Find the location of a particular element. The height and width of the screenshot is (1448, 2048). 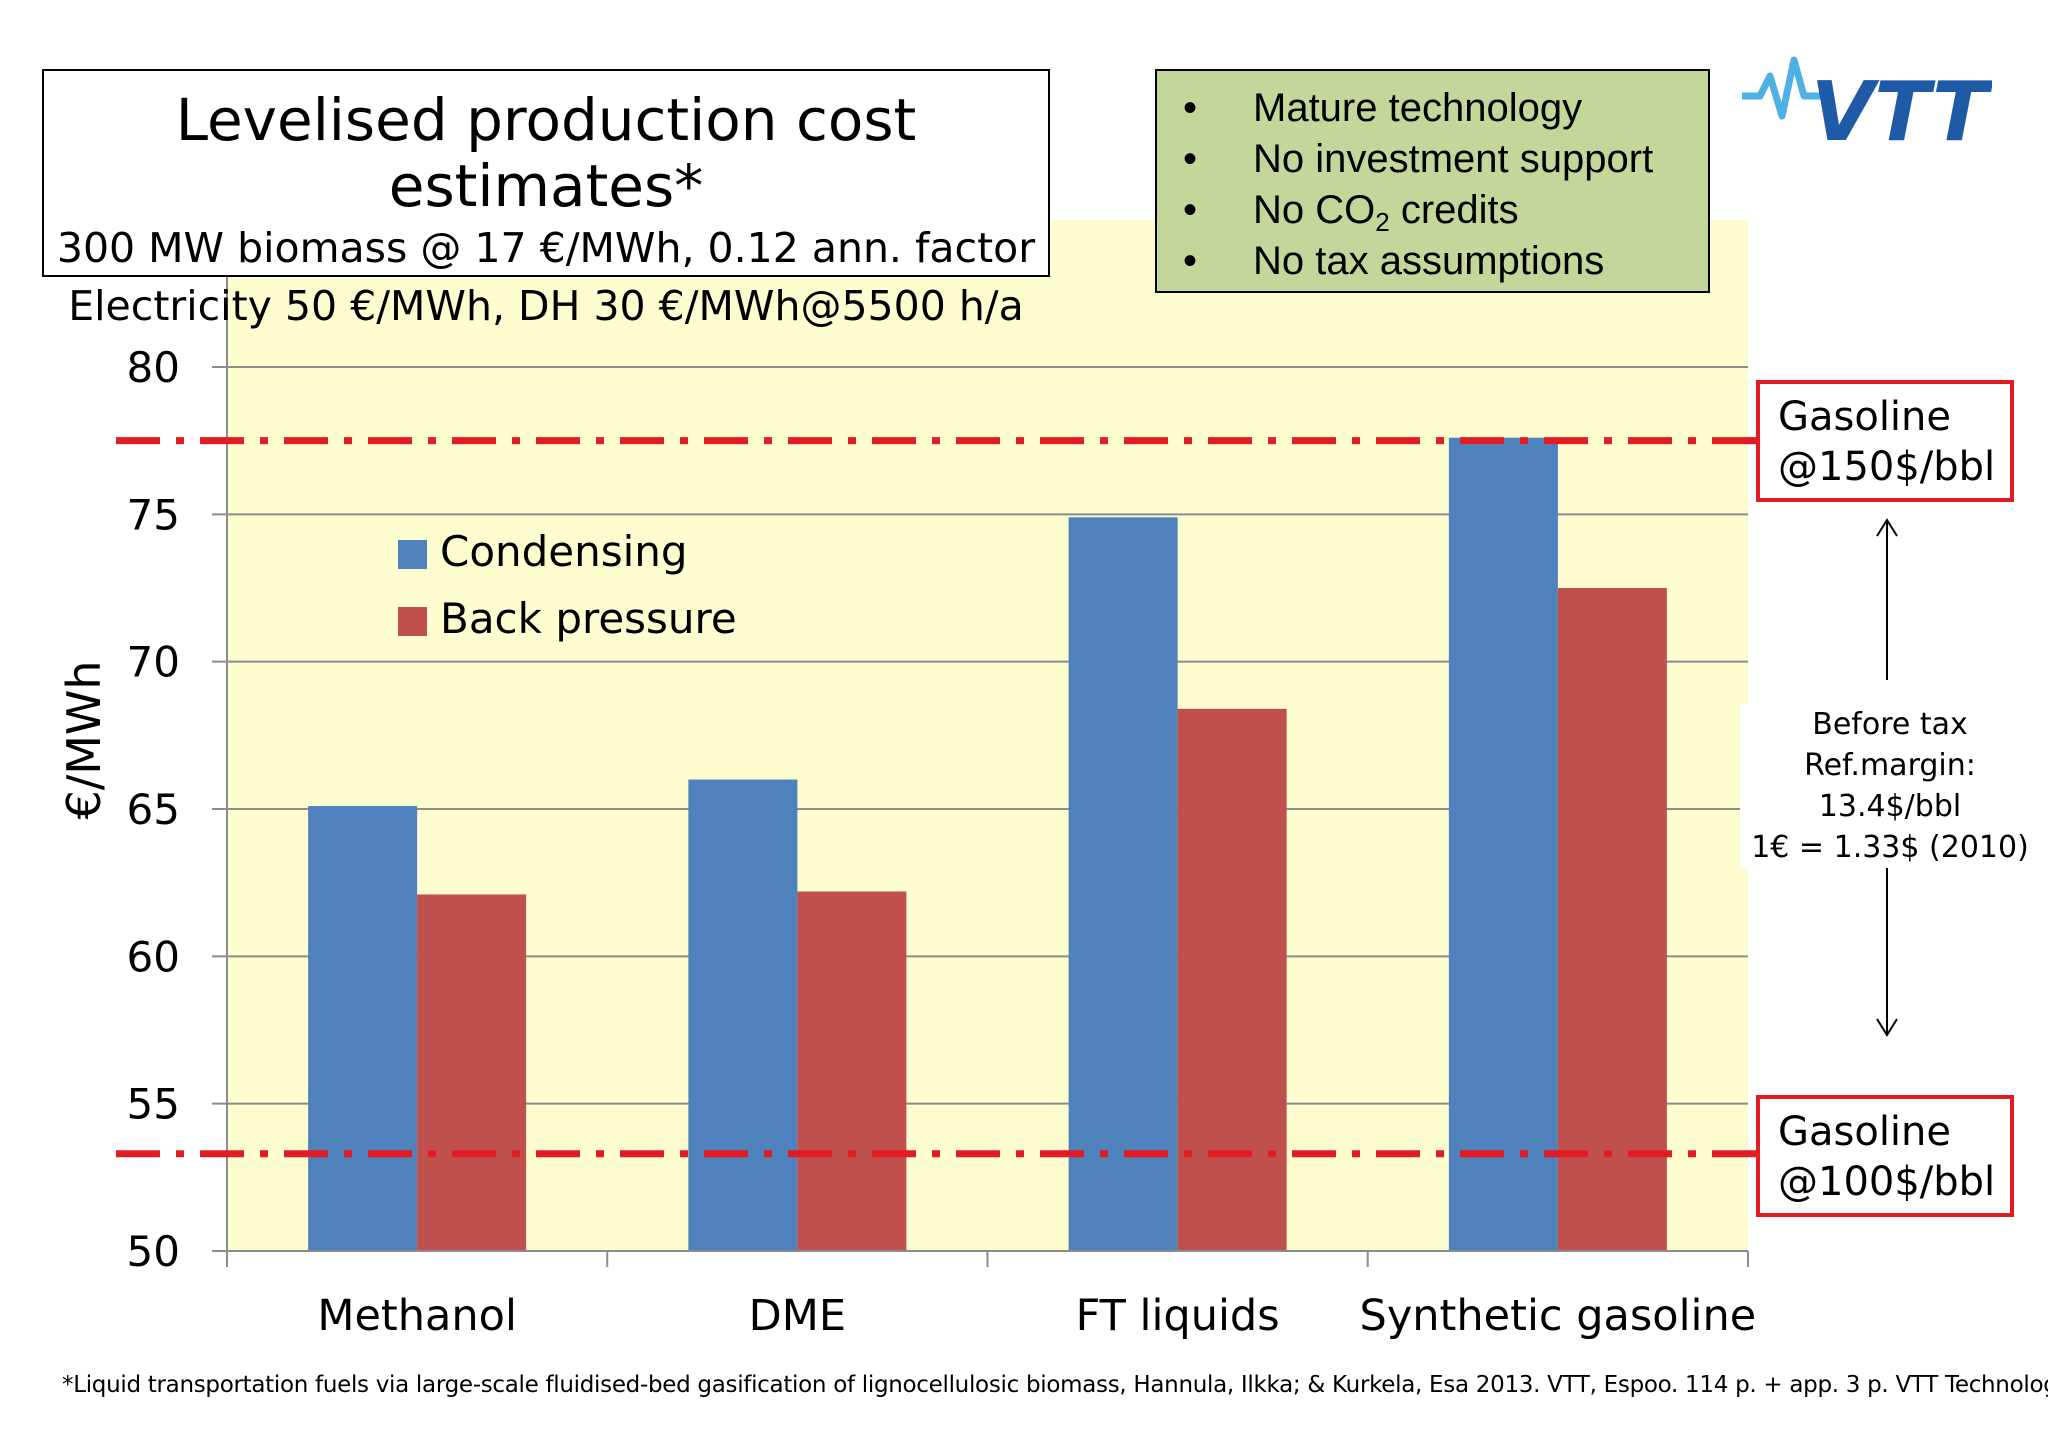

x-tick-label: Methanol is located at coordinates (417, 1316).